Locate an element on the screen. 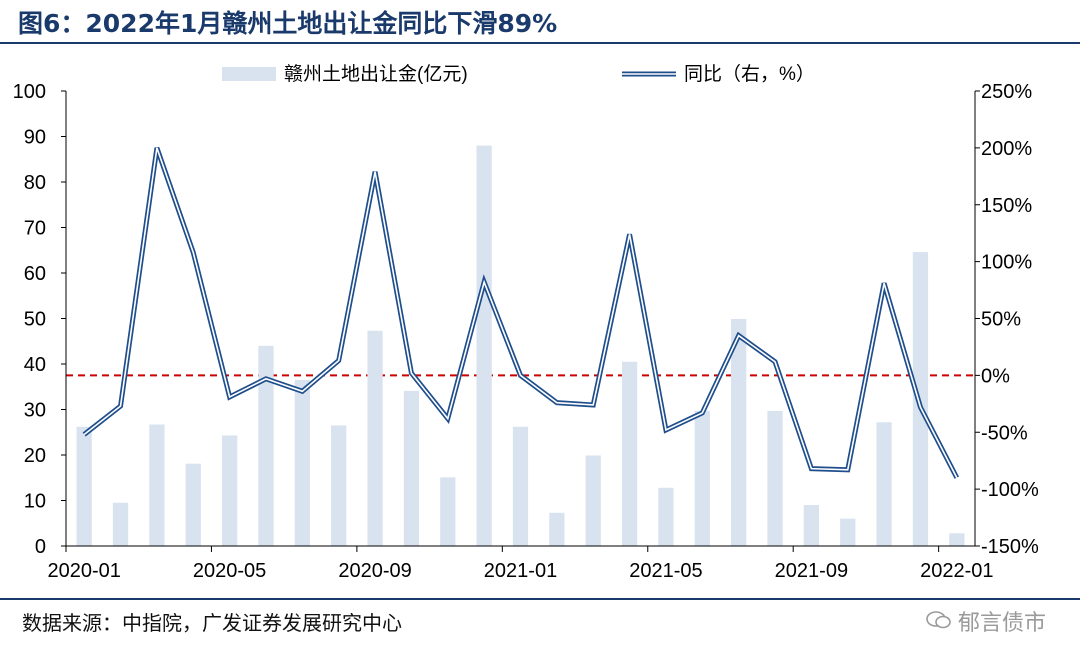 The height and width of the screenshot is (667, 1080). right-tick-label: 0% is located at coordinates (995, 376).